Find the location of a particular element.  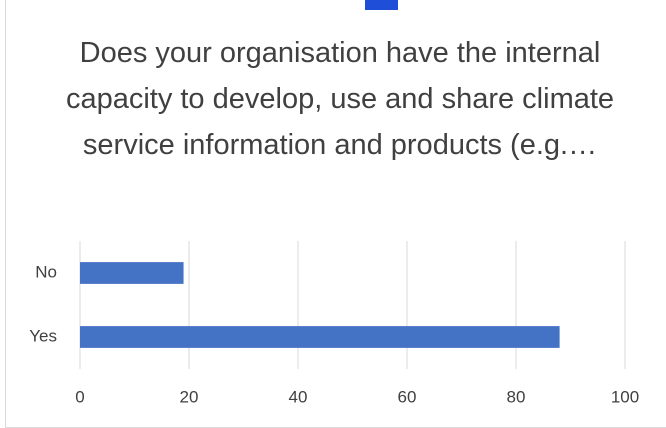

x-tick-label: 40 is located at coordinates (298, 396).